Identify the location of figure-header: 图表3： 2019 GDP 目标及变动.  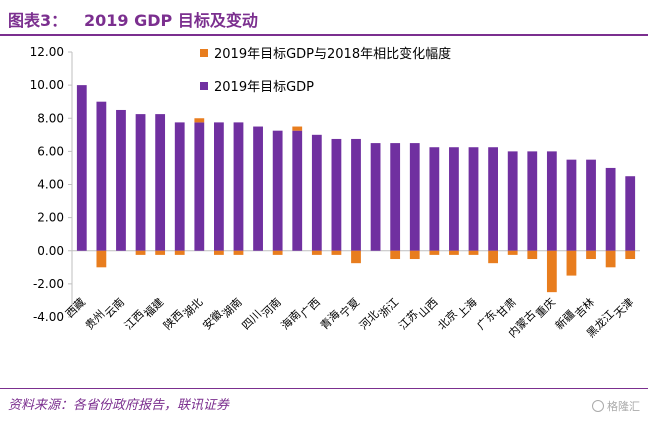
(324, 18).